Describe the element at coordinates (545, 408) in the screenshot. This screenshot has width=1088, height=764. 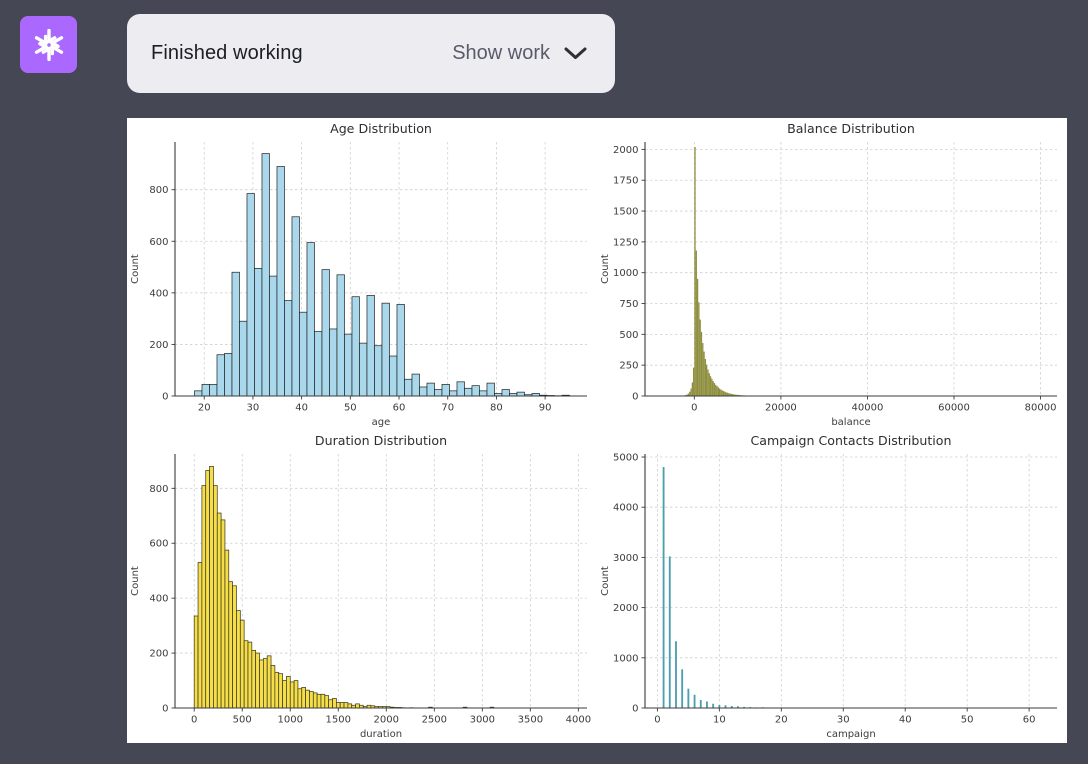
I see `svg-text: 90` at that location.